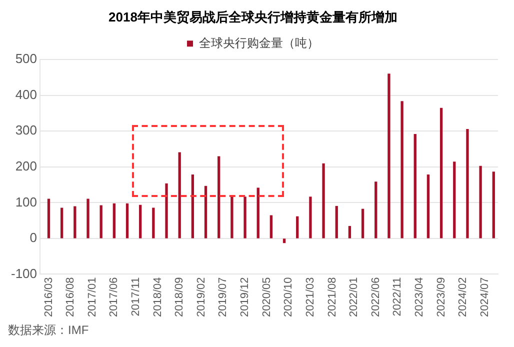  Describe the element at coordinates (376, 297) in the screenshot. I see `x-tick-label: 2022/06` at that location.